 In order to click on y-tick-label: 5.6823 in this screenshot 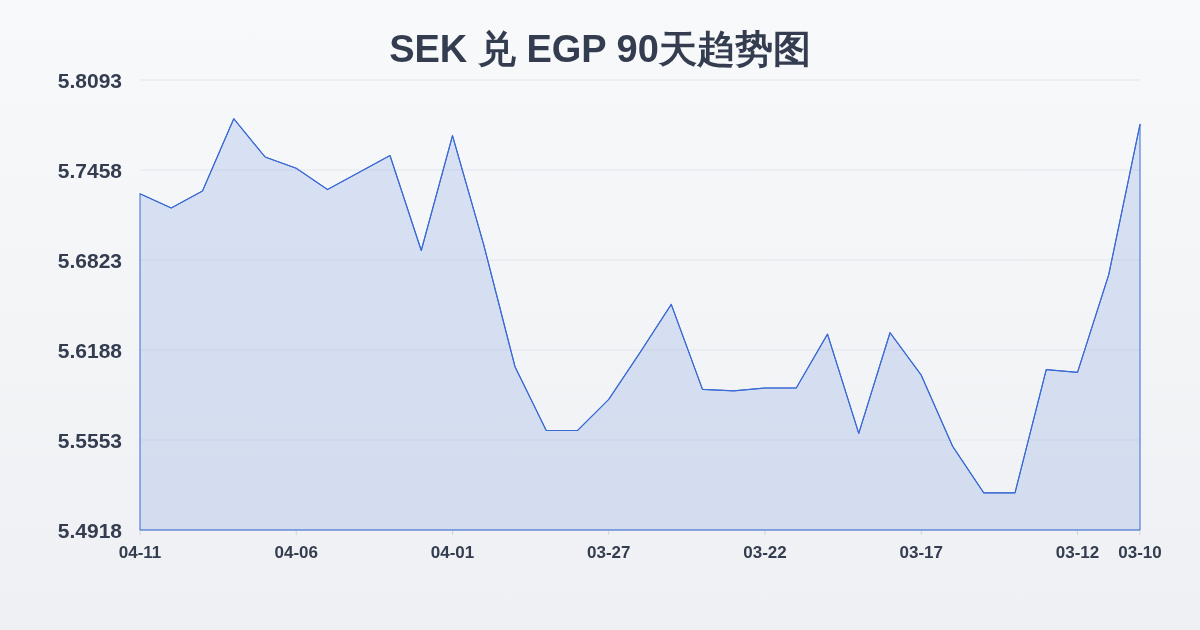, I will do `click(89, 260)`.